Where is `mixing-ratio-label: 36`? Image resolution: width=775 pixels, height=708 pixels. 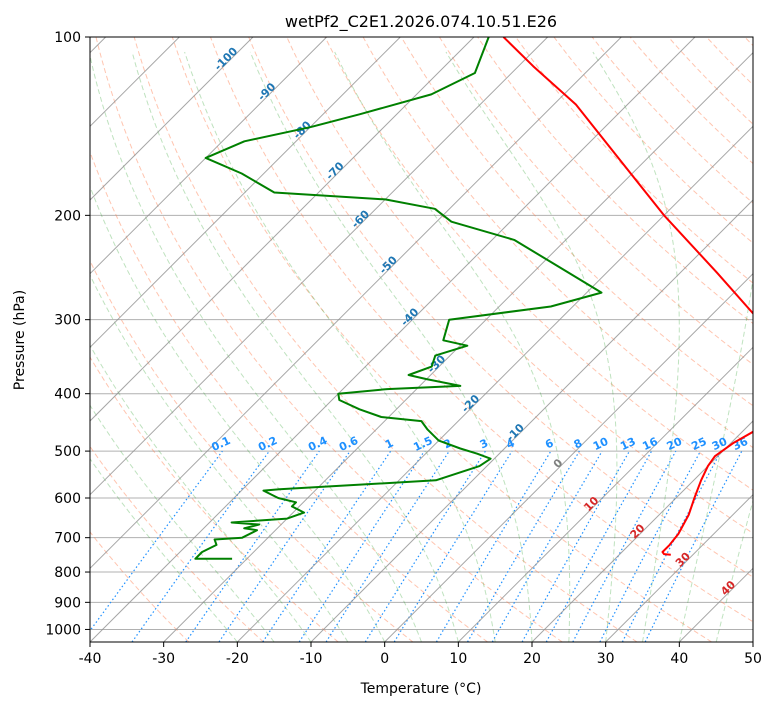
mixing-ratio-label: 36 is located at coordinates (741, 444).